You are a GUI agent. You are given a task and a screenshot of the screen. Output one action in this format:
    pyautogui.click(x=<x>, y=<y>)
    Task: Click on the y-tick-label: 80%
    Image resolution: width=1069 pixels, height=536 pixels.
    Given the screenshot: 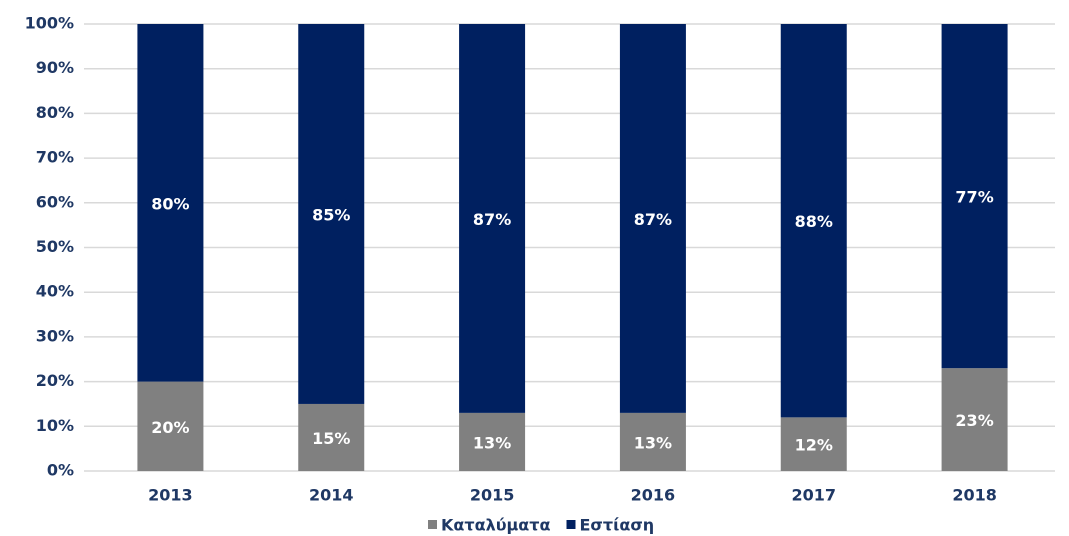 What is the action you would take?
    pyautogui.click(x=55, y=112)
    